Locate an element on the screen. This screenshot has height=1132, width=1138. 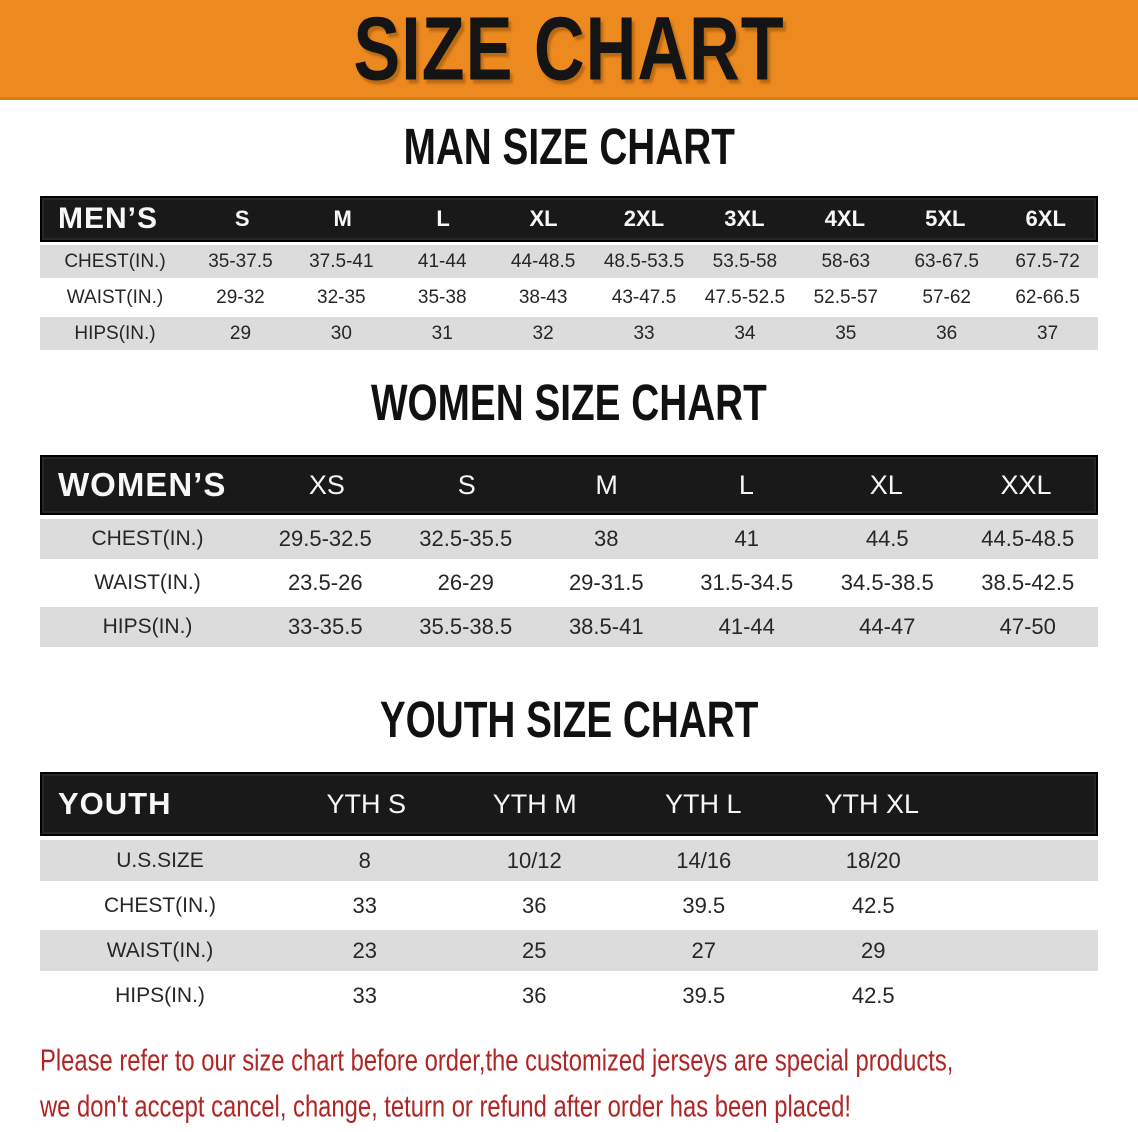
table-row: HIPS(IN.) 33 36 39.5 42.5 is located at coordinates (569, 995).